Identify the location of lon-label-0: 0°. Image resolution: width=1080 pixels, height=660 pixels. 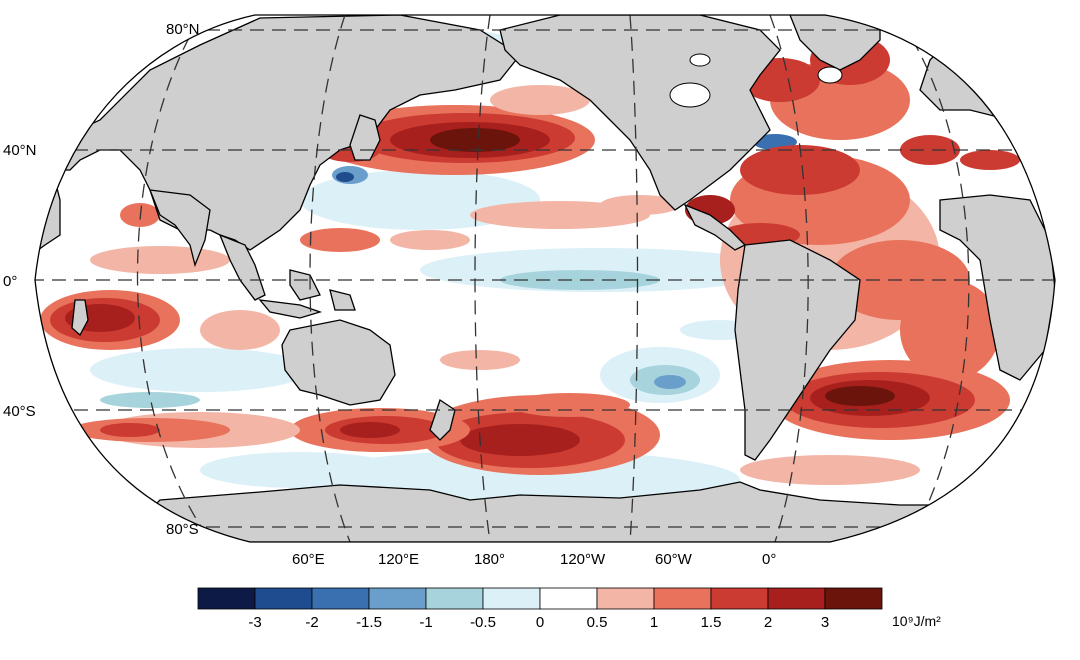
(769, 559).